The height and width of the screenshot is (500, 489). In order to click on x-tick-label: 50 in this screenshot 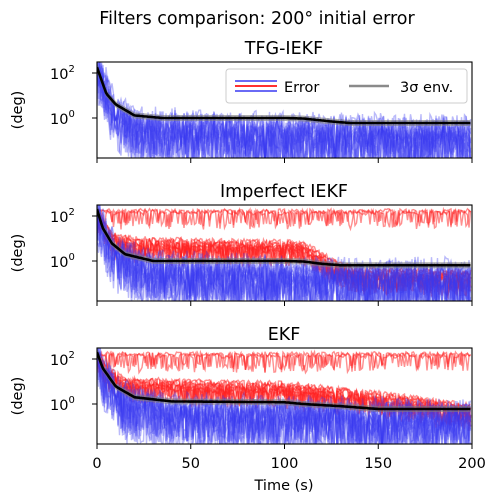, I will do `click(191, 464)`.